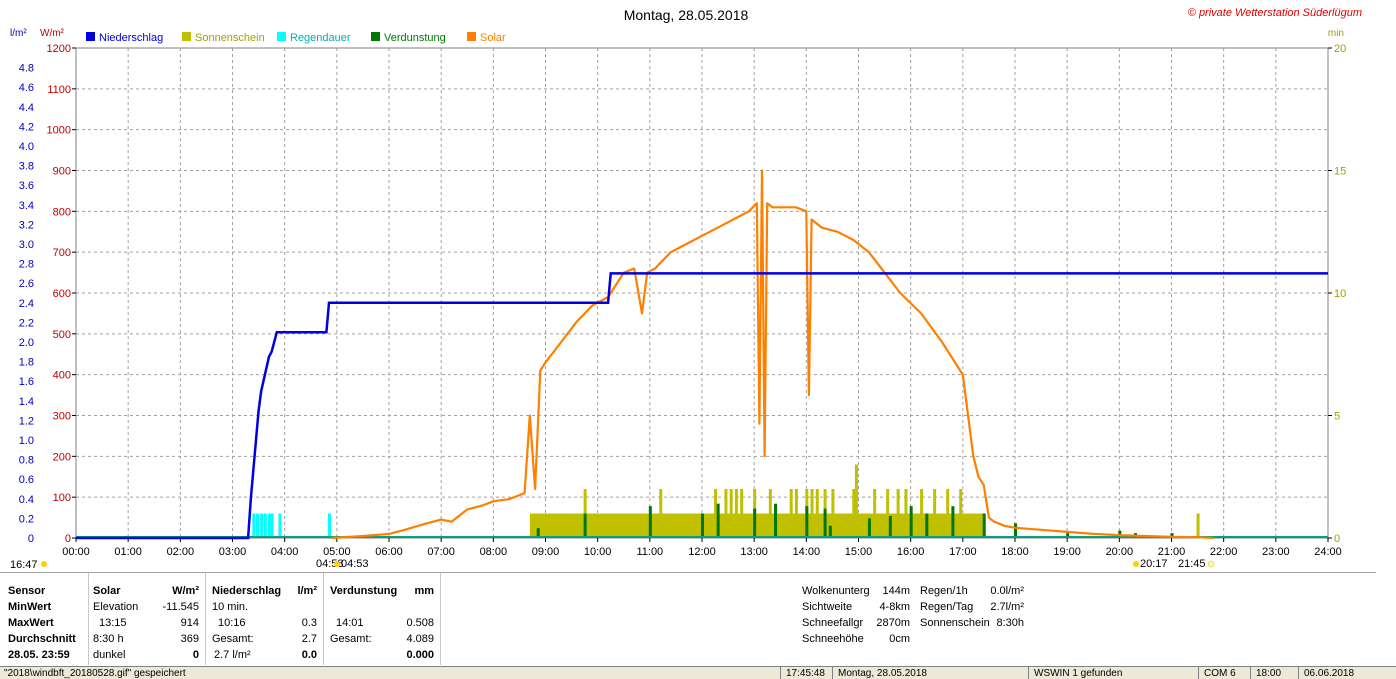 This screenshot has width=1396, height=679. What do you see at coordinates (894, 607) in the screenshot?
I see `weather-value-1: 4-8km` at bounding box center [894, 607].